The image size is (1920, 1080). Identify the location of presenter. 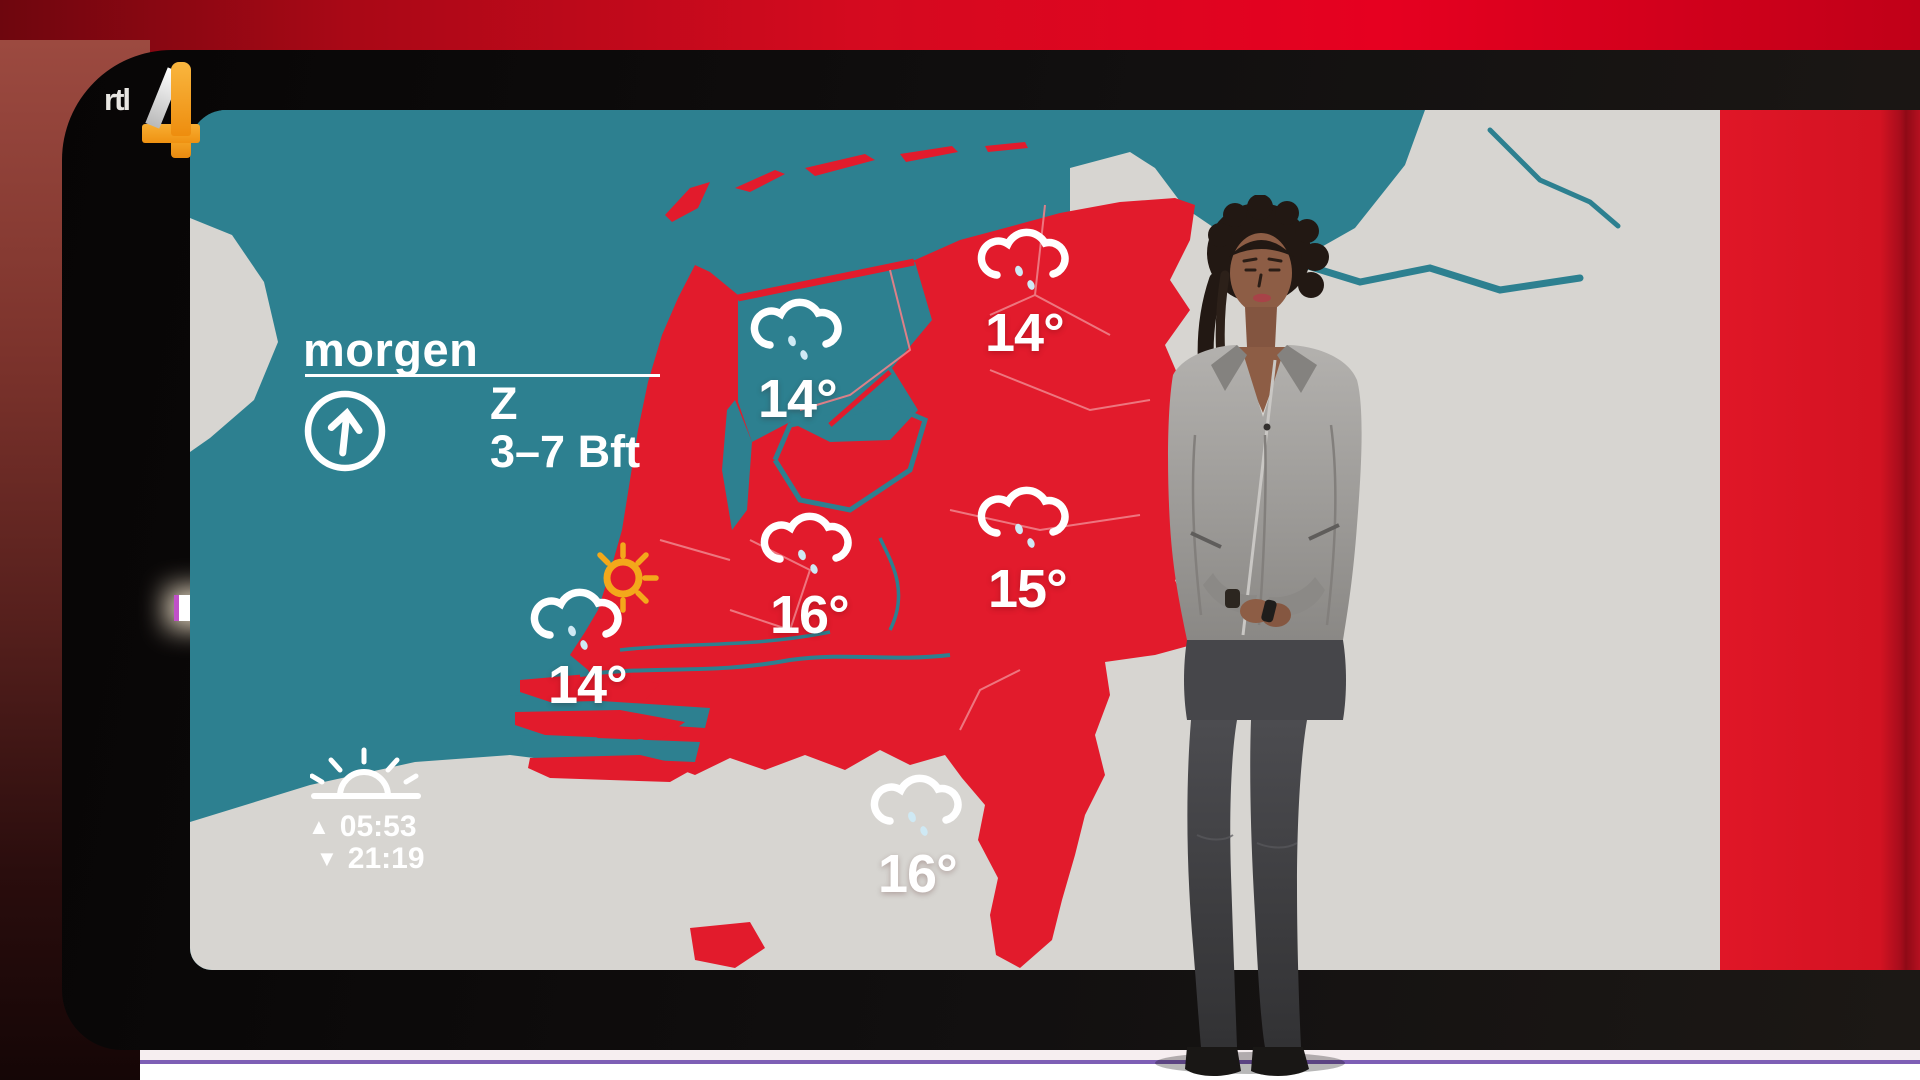
(1258, 636).